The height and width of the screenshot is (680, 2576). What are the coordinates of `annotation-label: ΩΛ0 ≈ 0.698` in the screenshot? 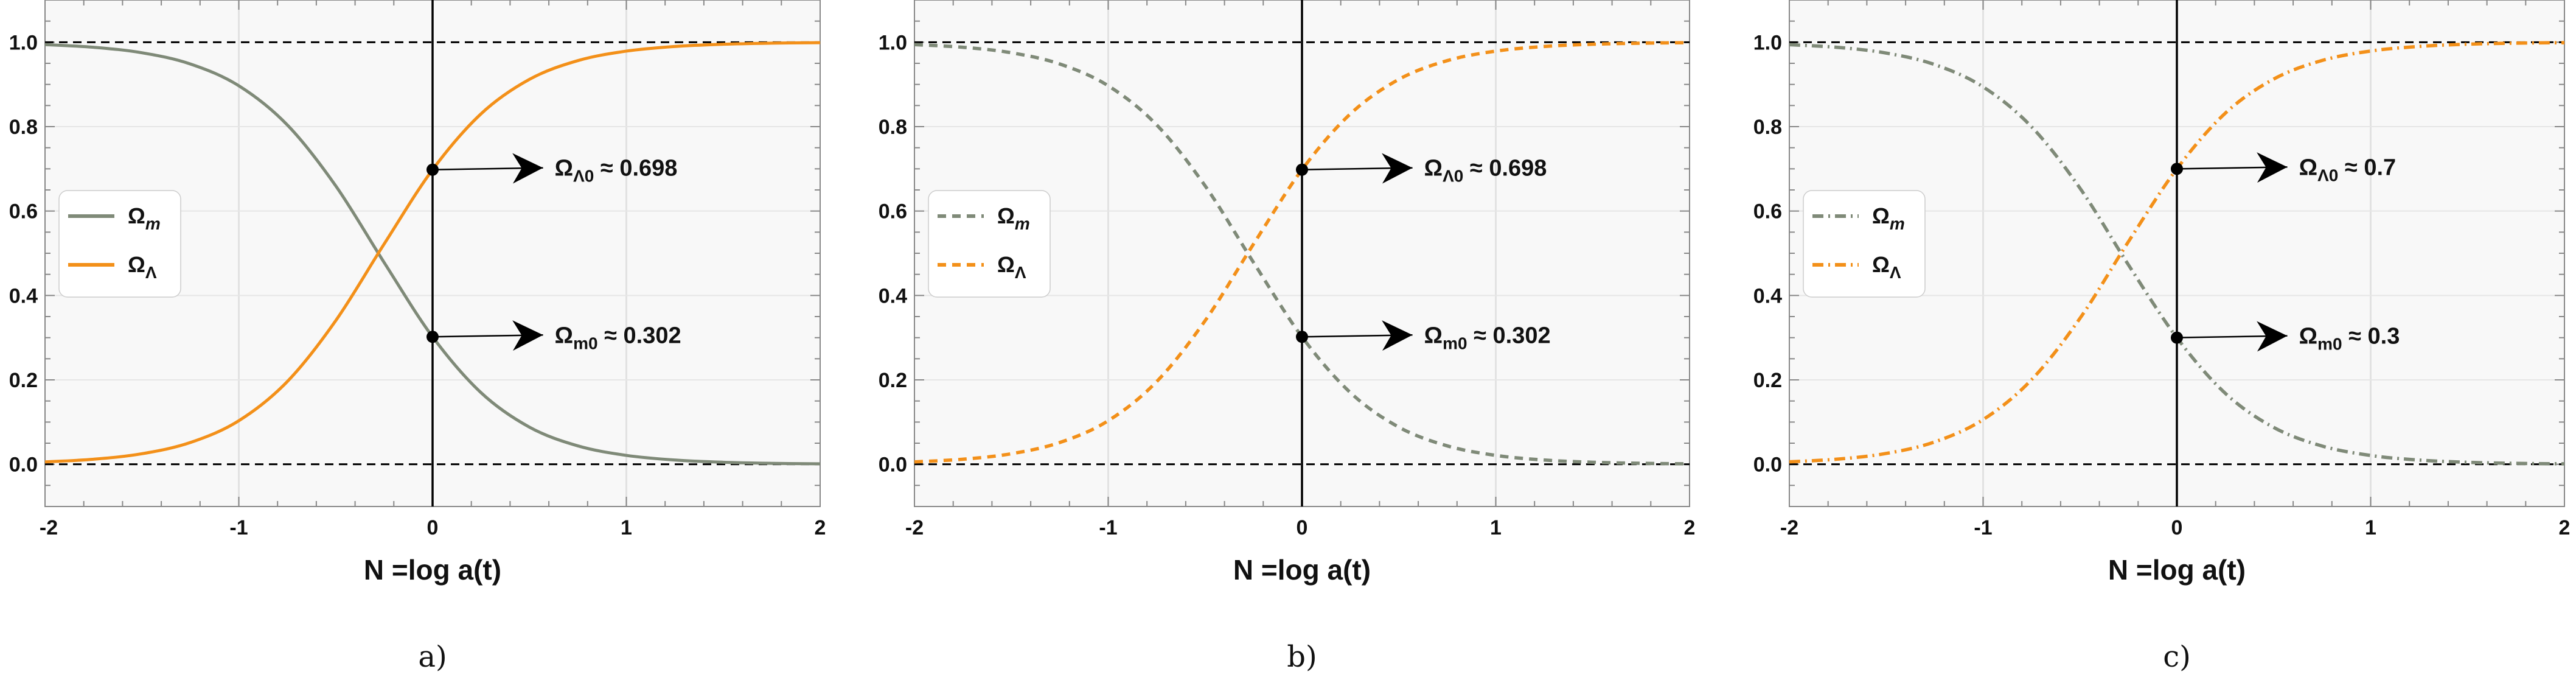 It's located at (616, 171).